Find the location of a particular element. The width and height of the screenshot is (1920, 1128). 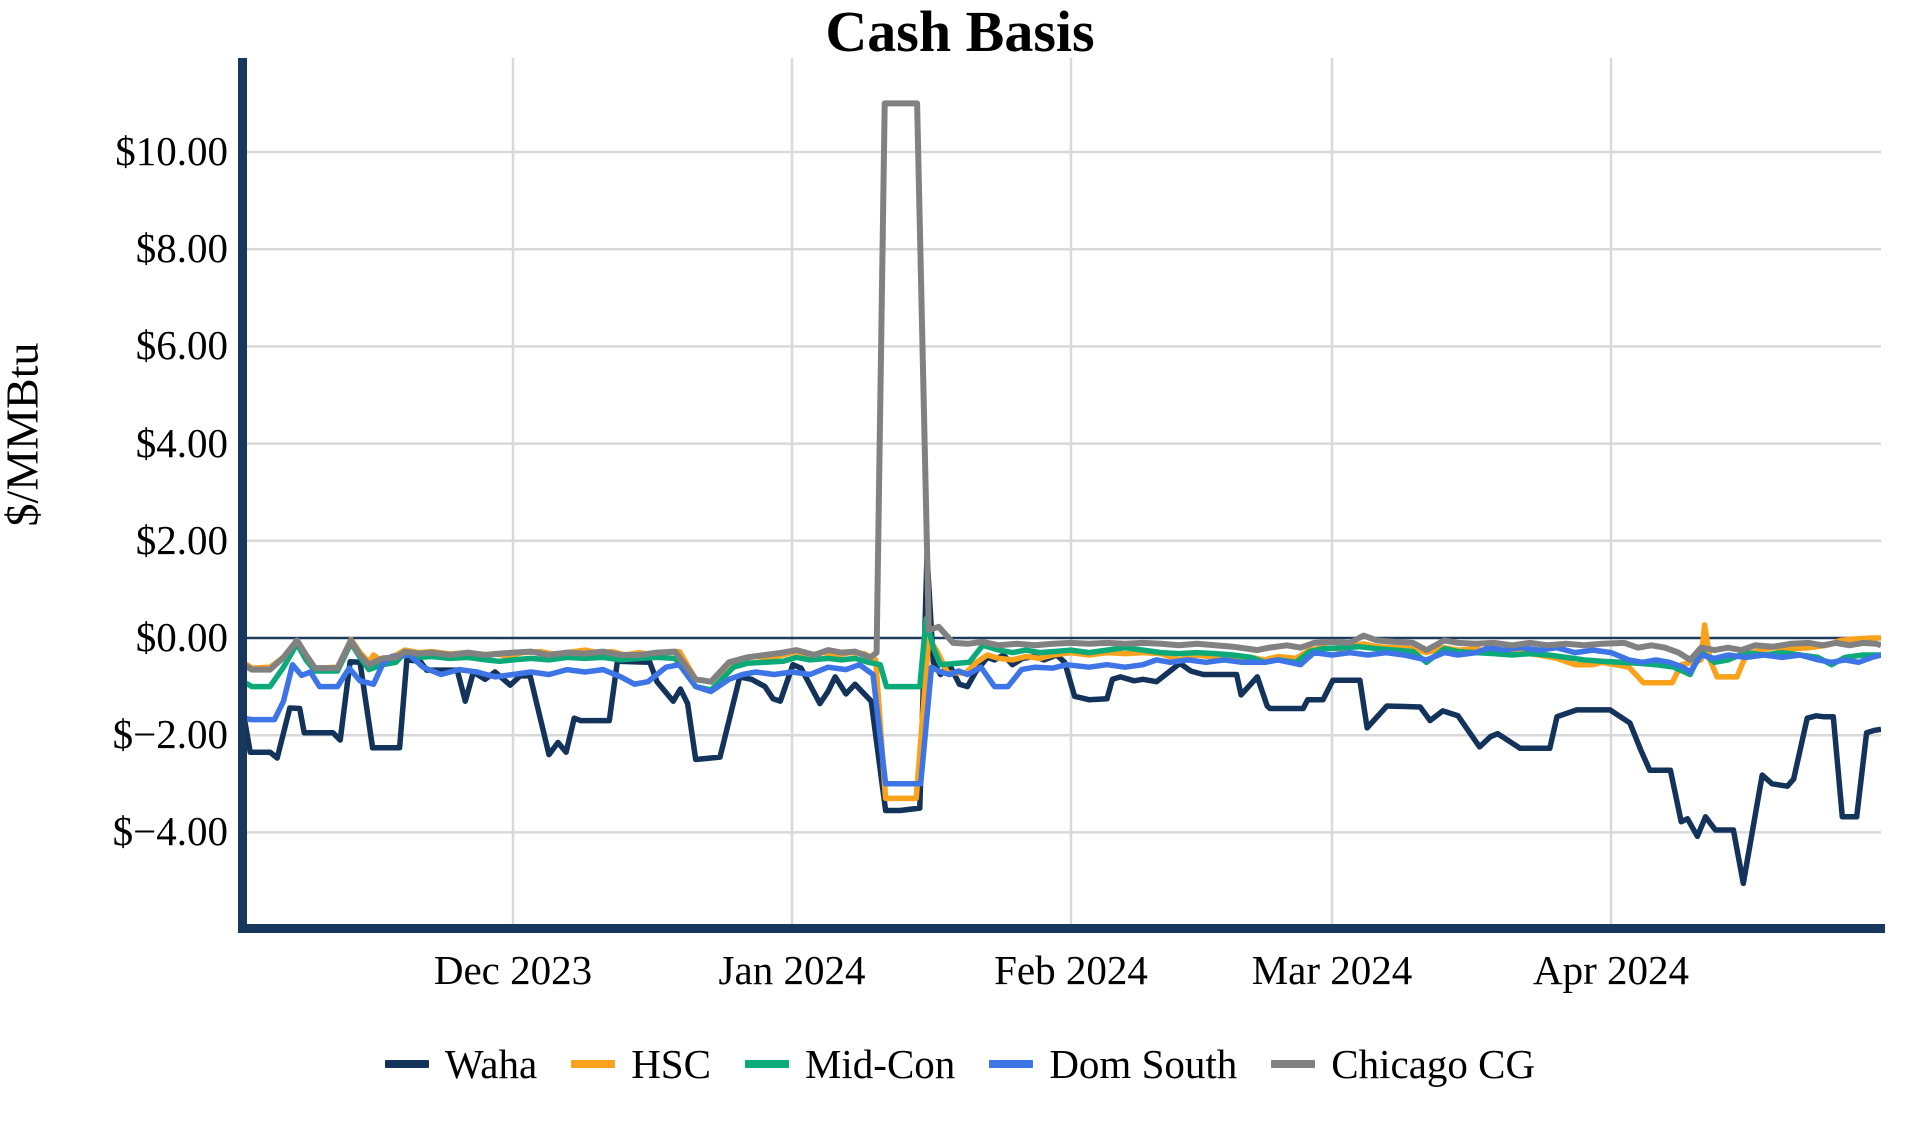

domsouth-line-swatch-icon is located at coordinates (1011, 1064).